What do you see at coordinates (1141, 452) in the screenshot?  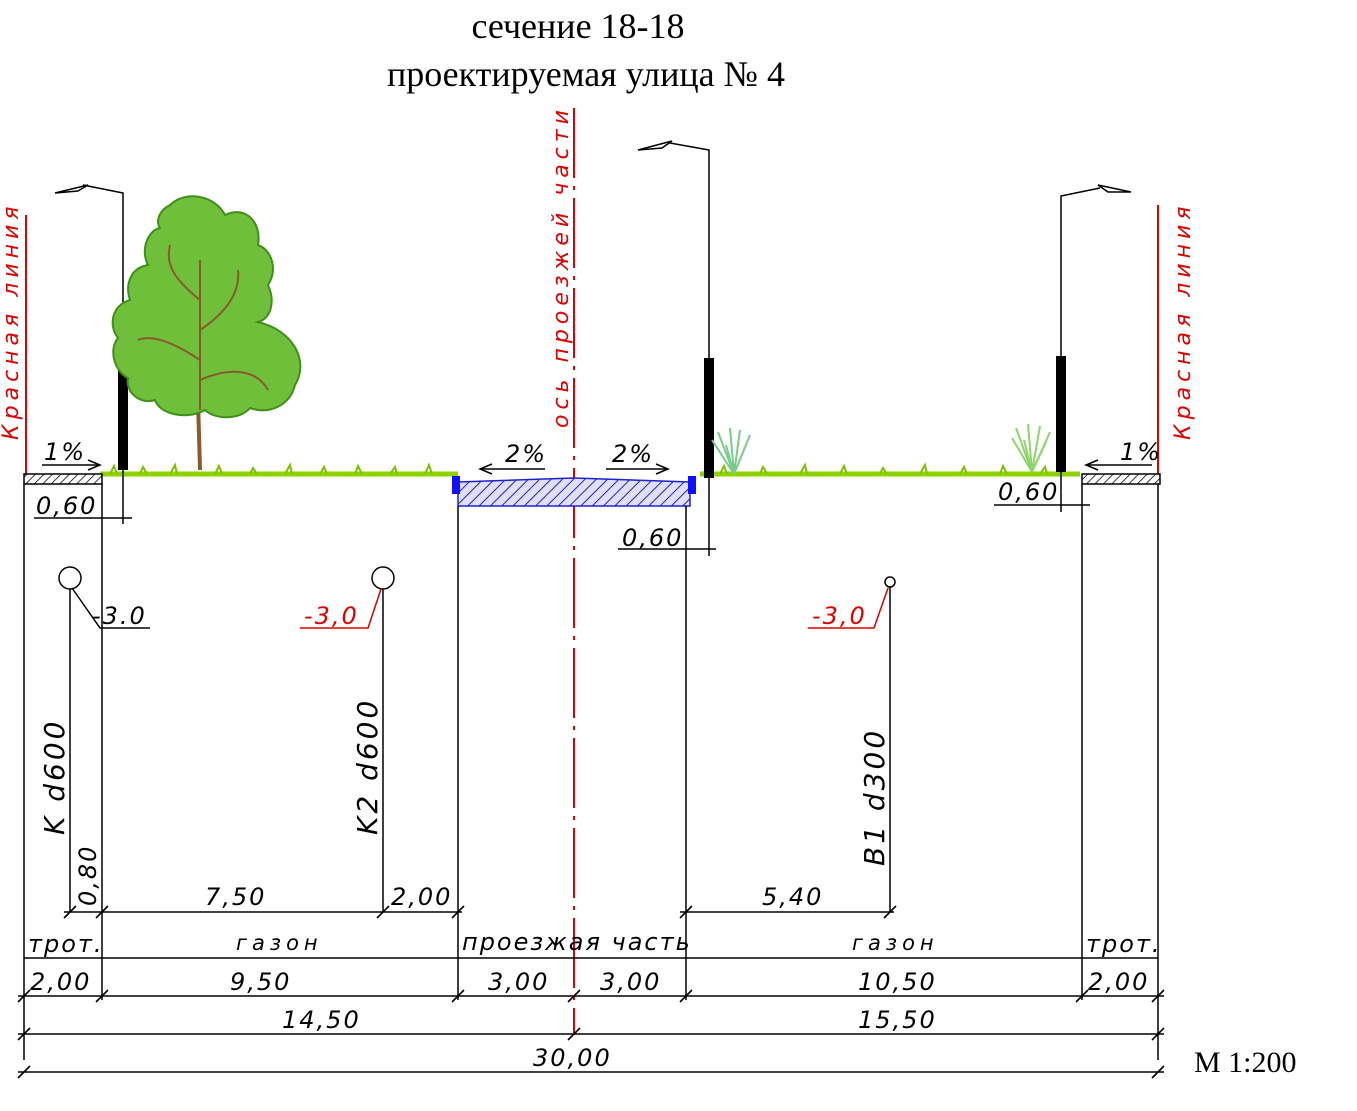 I see `slope-right-sidewalk: 1%` at bounding box center [1141, 452].